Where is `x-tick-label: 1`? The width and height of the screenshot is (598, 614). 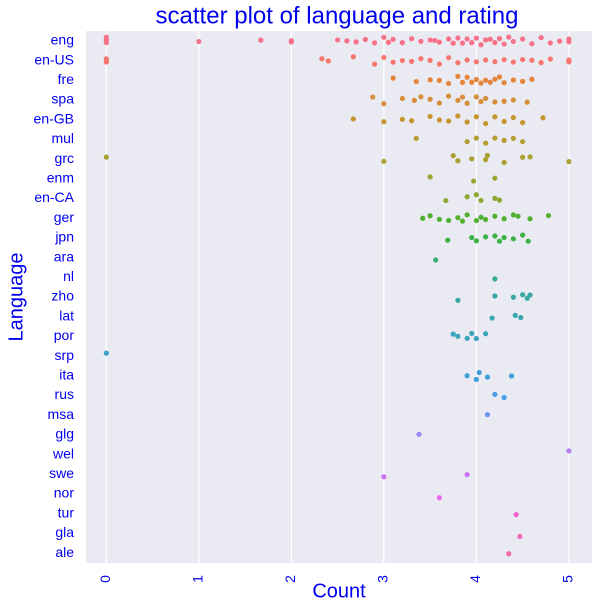
x-tick-label: 1 is located at coordinates (198, 579).